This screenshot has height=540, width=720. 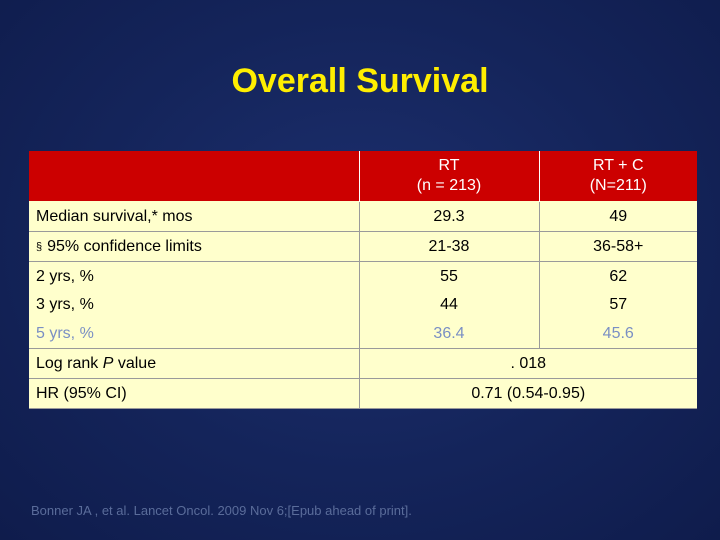 I want to click on row-label: § 95% confidence limits, so click(x=194, y=246).